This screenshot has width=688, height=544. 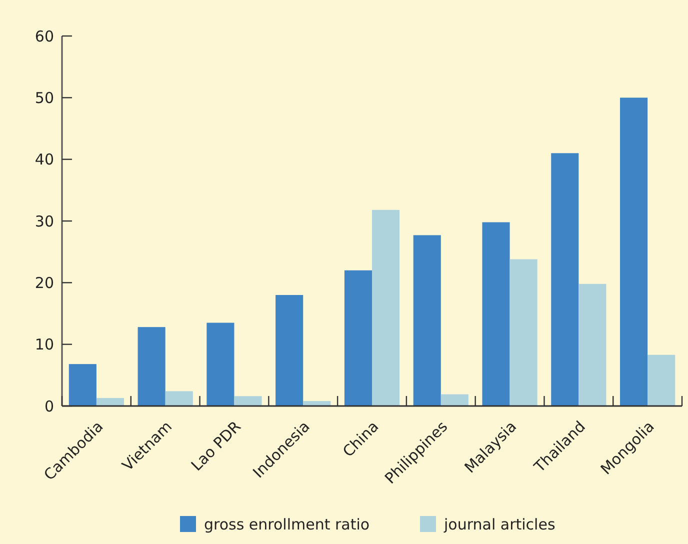 I want to click on y-tick-label: 50, so click(x=44, y=97).